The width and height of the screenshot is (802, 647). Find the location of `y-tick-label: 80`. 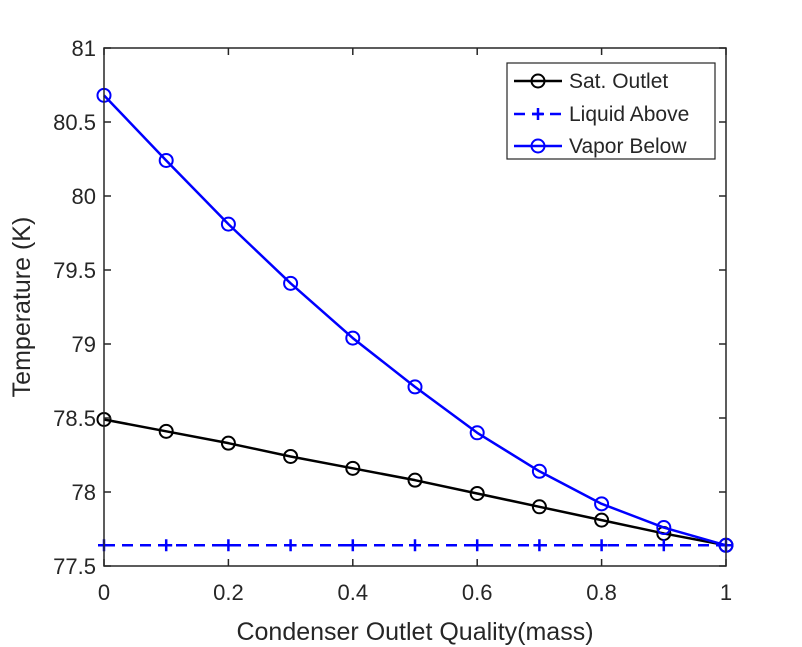

y-tick-label: 80 is located at coordinates (84, 196).